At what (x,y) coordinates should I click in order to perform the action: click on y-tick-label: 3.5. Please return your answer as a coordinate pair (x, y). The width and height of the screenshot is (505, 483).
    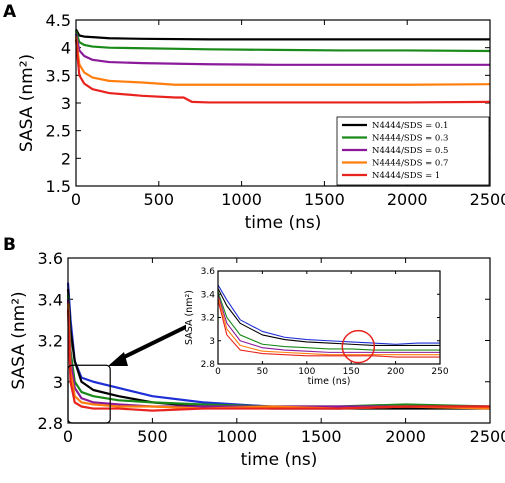
    Looking at the image, I should click on (58, 75).